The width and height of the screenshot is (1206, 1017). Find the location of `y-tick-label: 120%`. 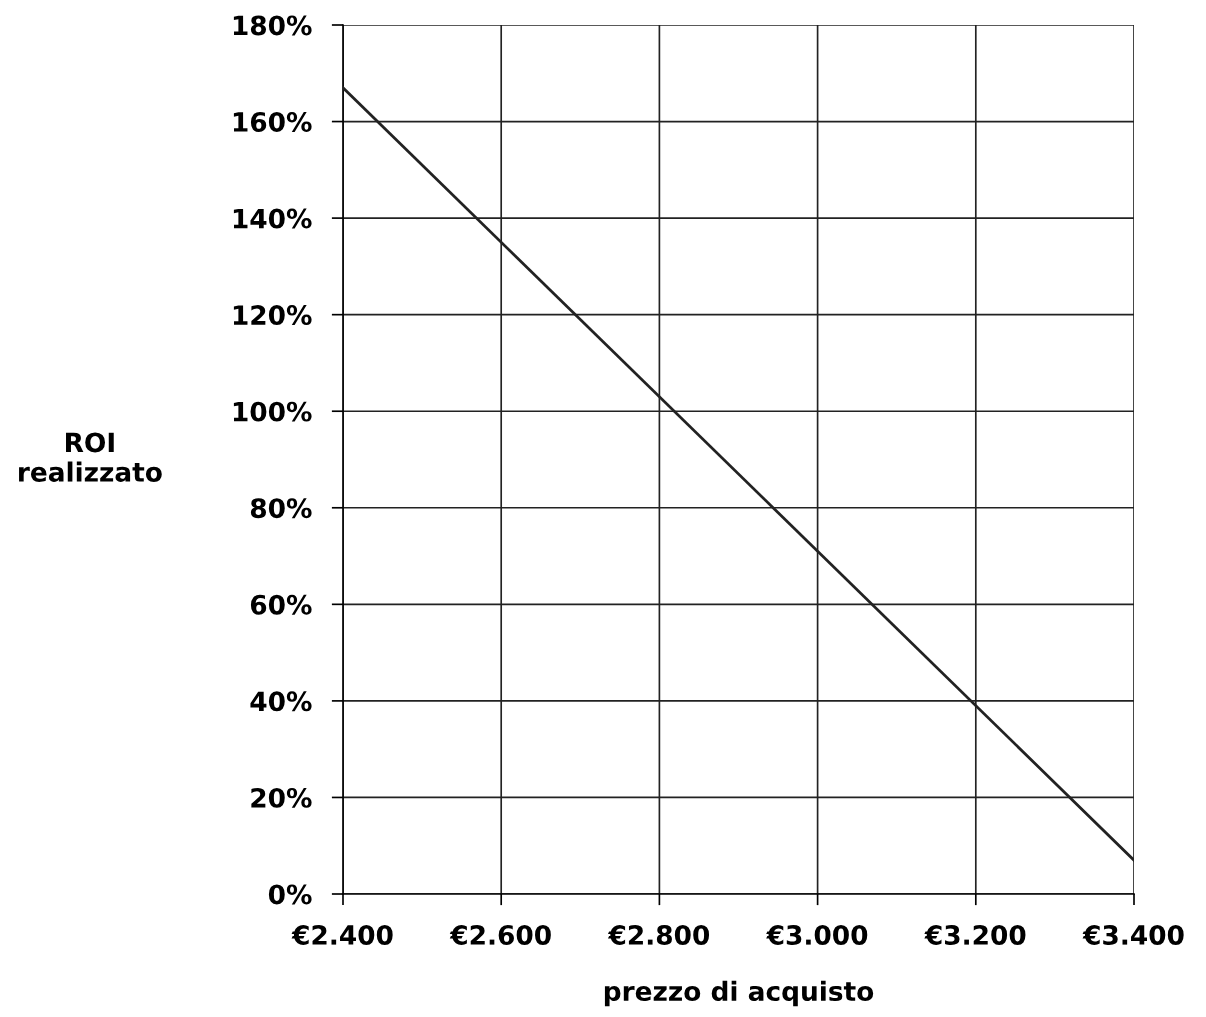

y-tick-label: 120% is located at coordinates (272, 315).